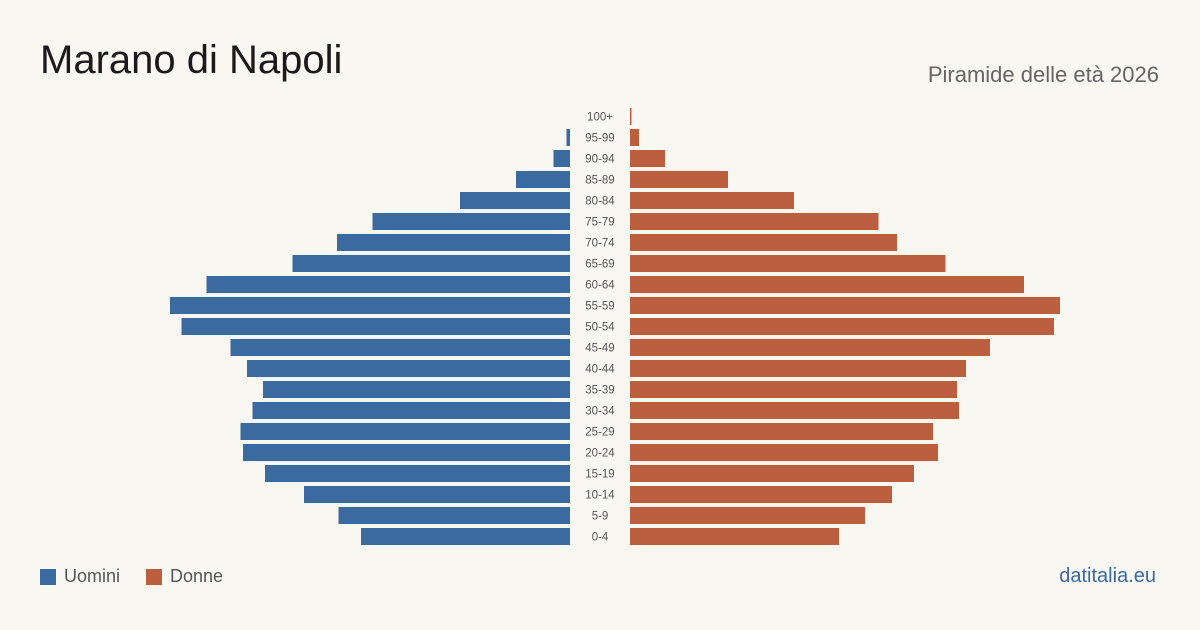  Describe the element at coordinates (600, 517) in the screenshot. I see `age-label-5-9: 5-9` at that location.